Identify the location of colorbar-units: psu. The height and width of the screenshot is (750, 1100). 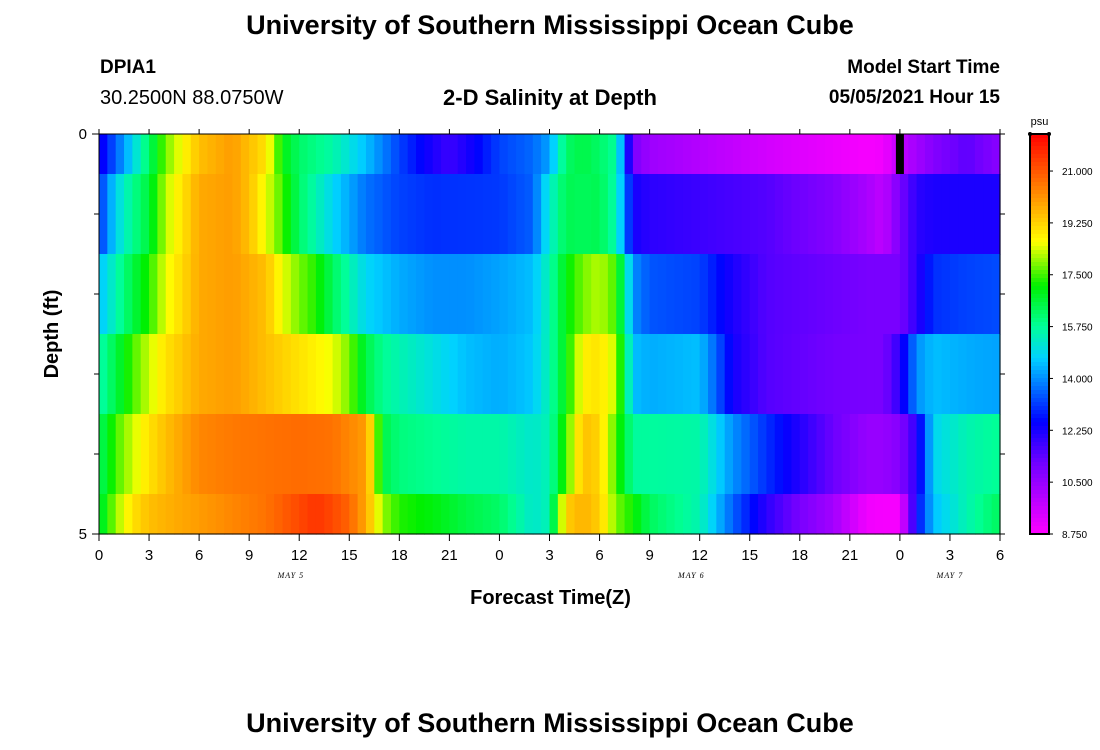
(1040, 122).